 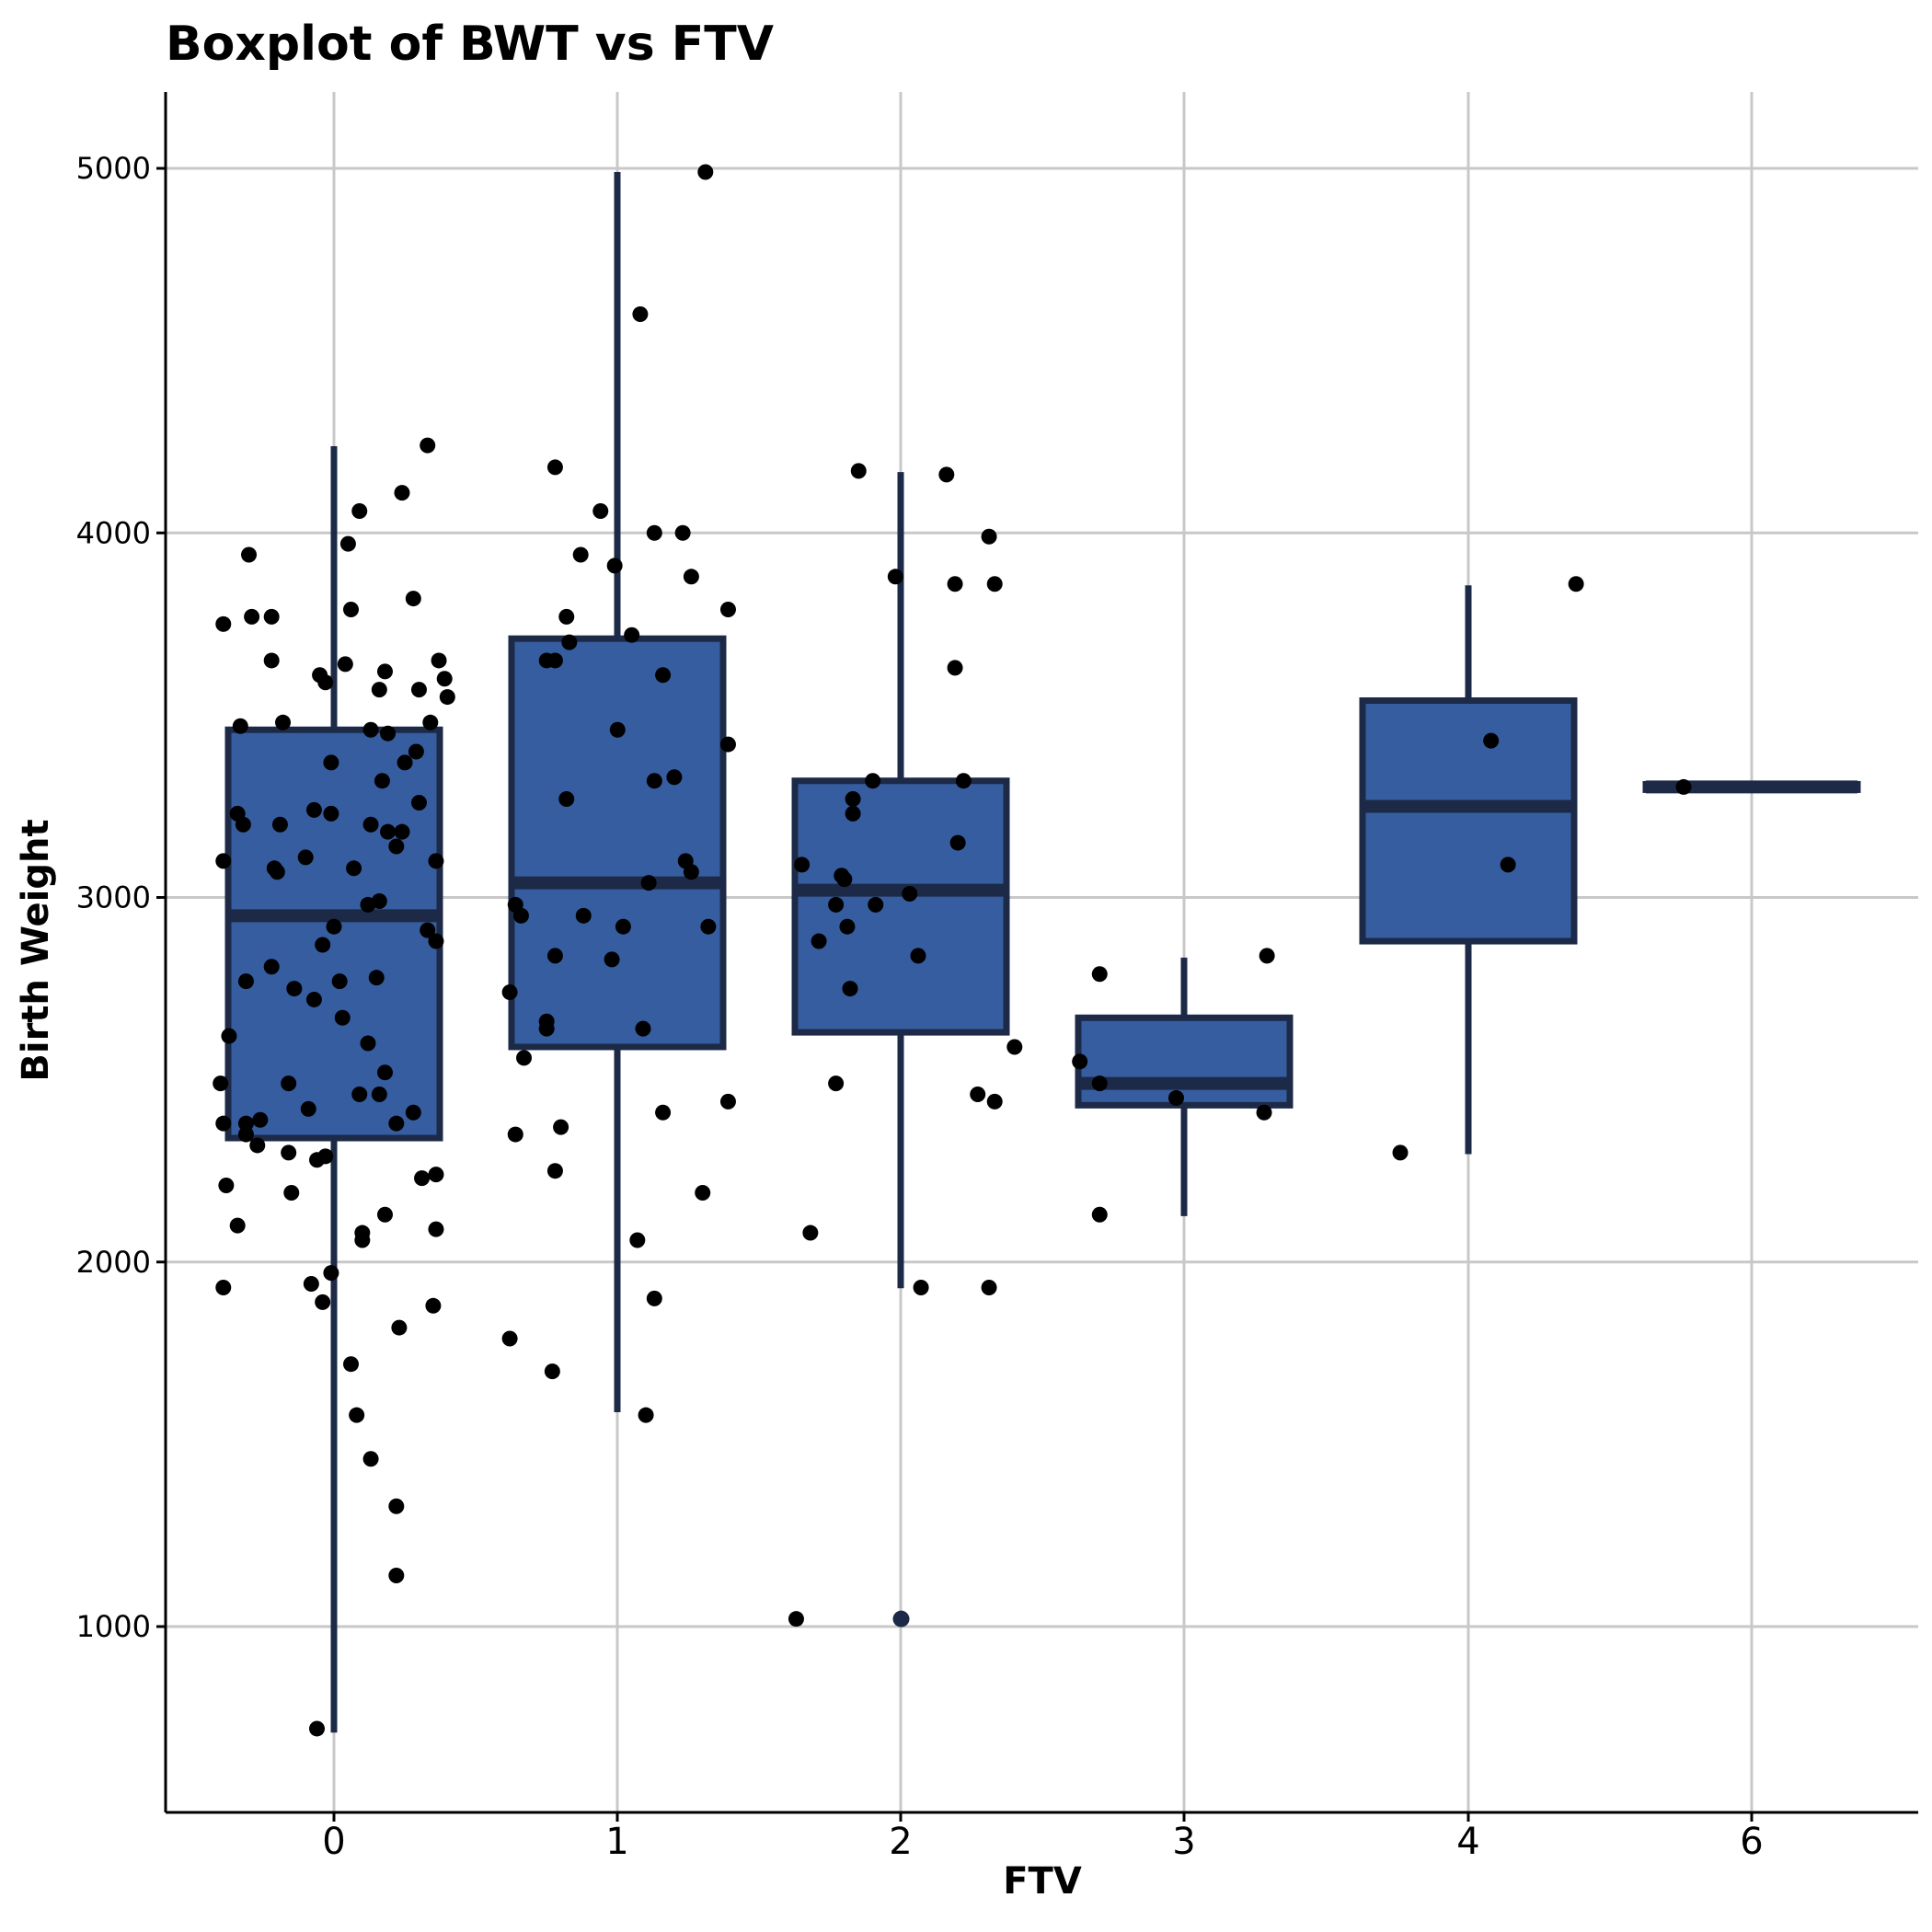 I want to click on x-tick-label: 2, so click(x=900, y=1842).